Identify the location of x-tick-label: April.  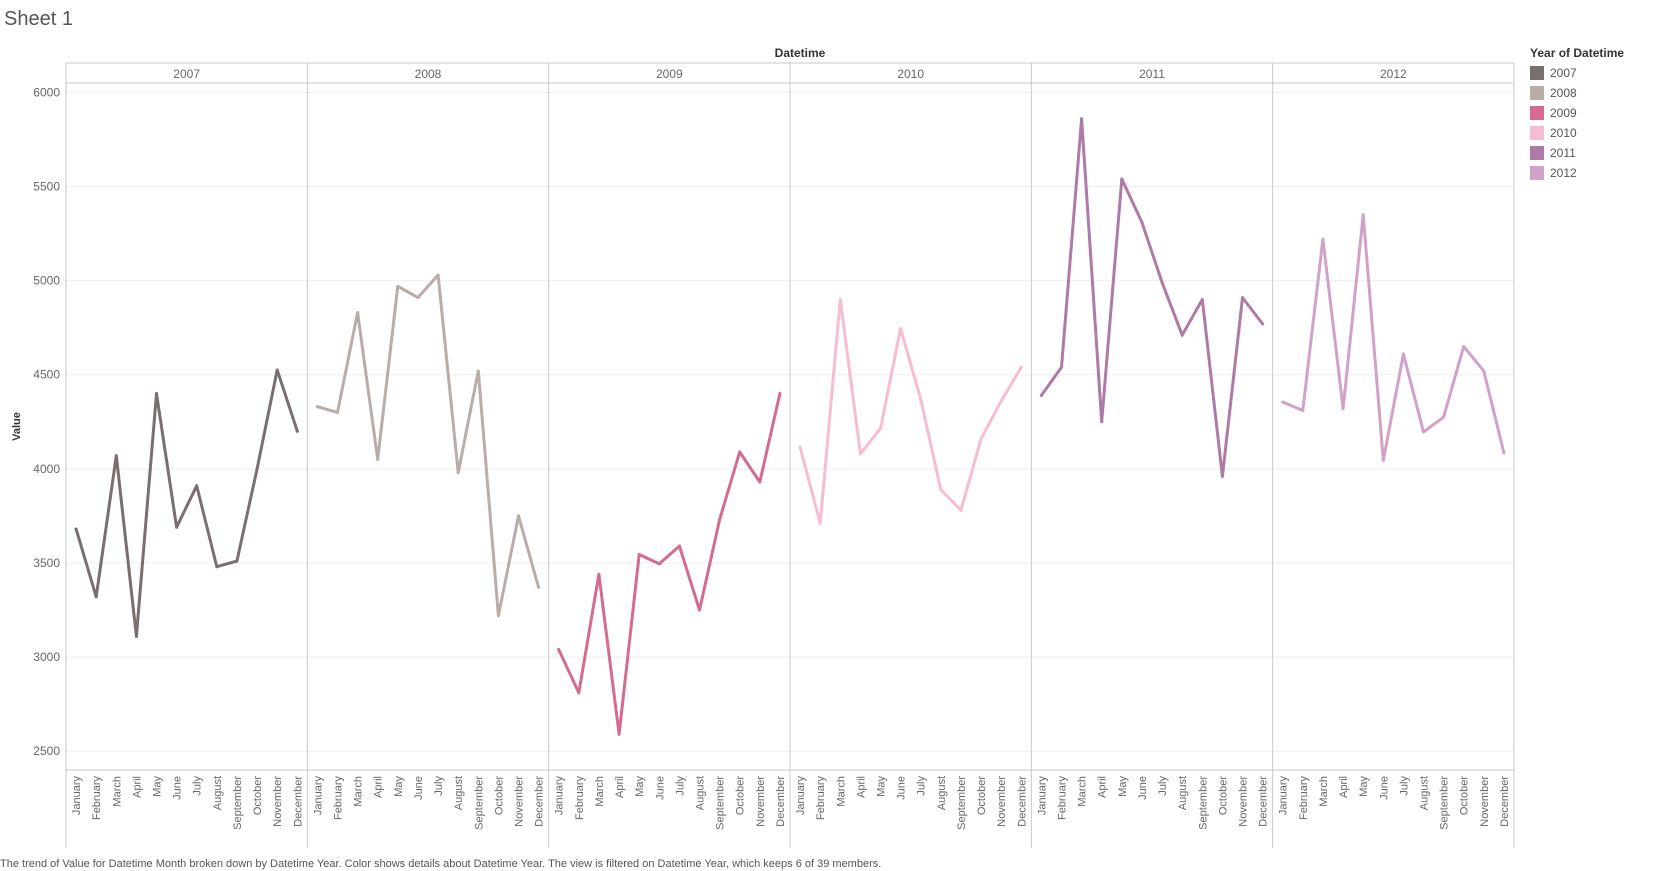
(1103, 787).